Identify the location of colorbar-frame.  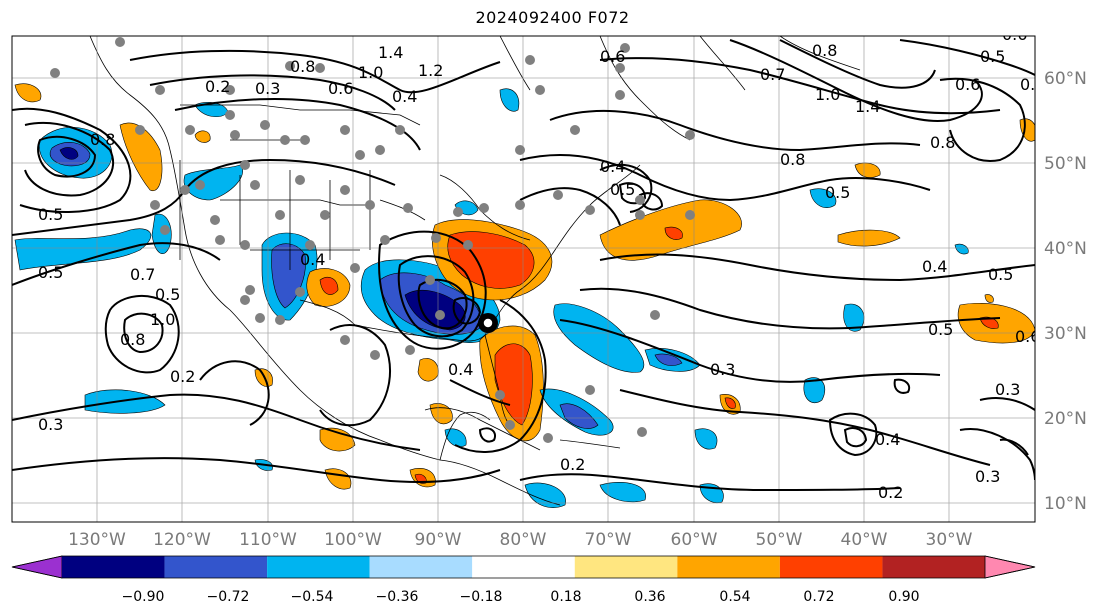
(523, 567).